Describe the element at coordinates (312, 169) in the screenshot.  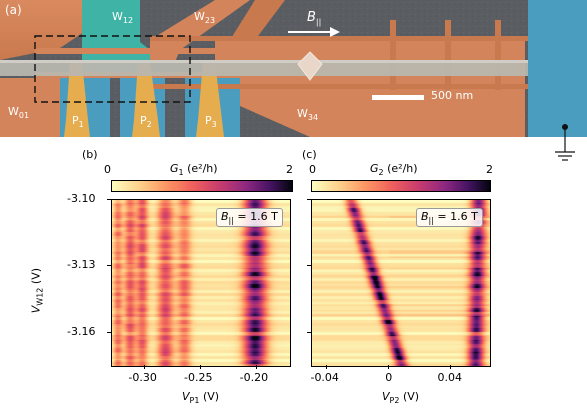
I see `cbar-c-min: 0` at that location.